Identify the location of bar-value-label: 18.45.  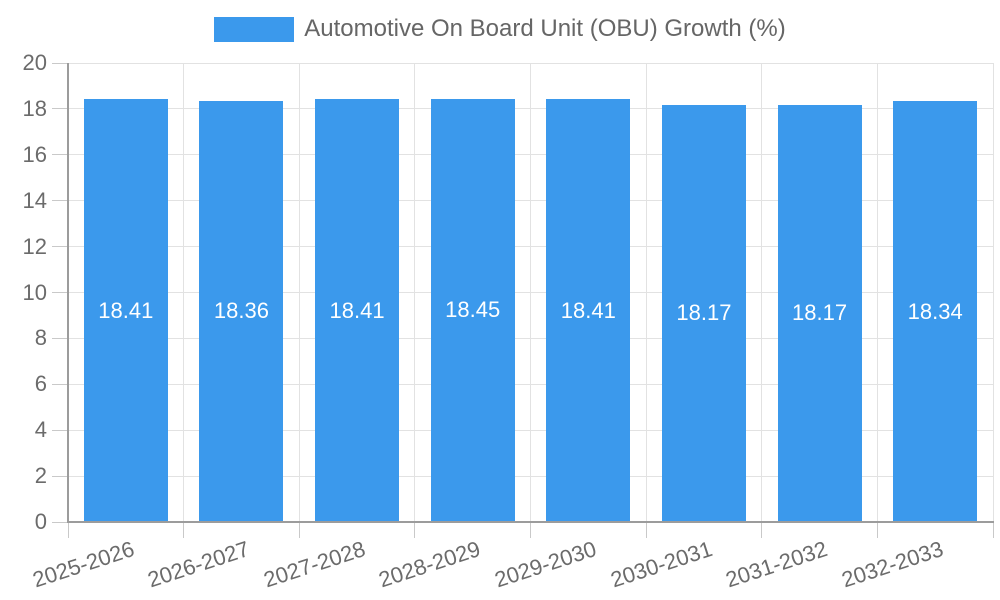
(473, 310).